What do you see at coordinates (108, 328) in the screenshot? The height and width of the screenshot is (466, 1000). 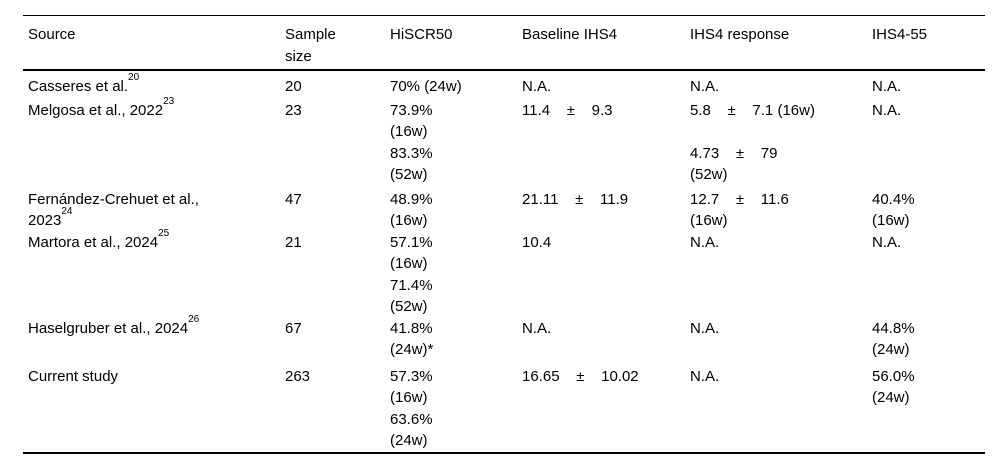 I see `source-text: Haselgruber et al., 2024` at bounding box center [108, 328].